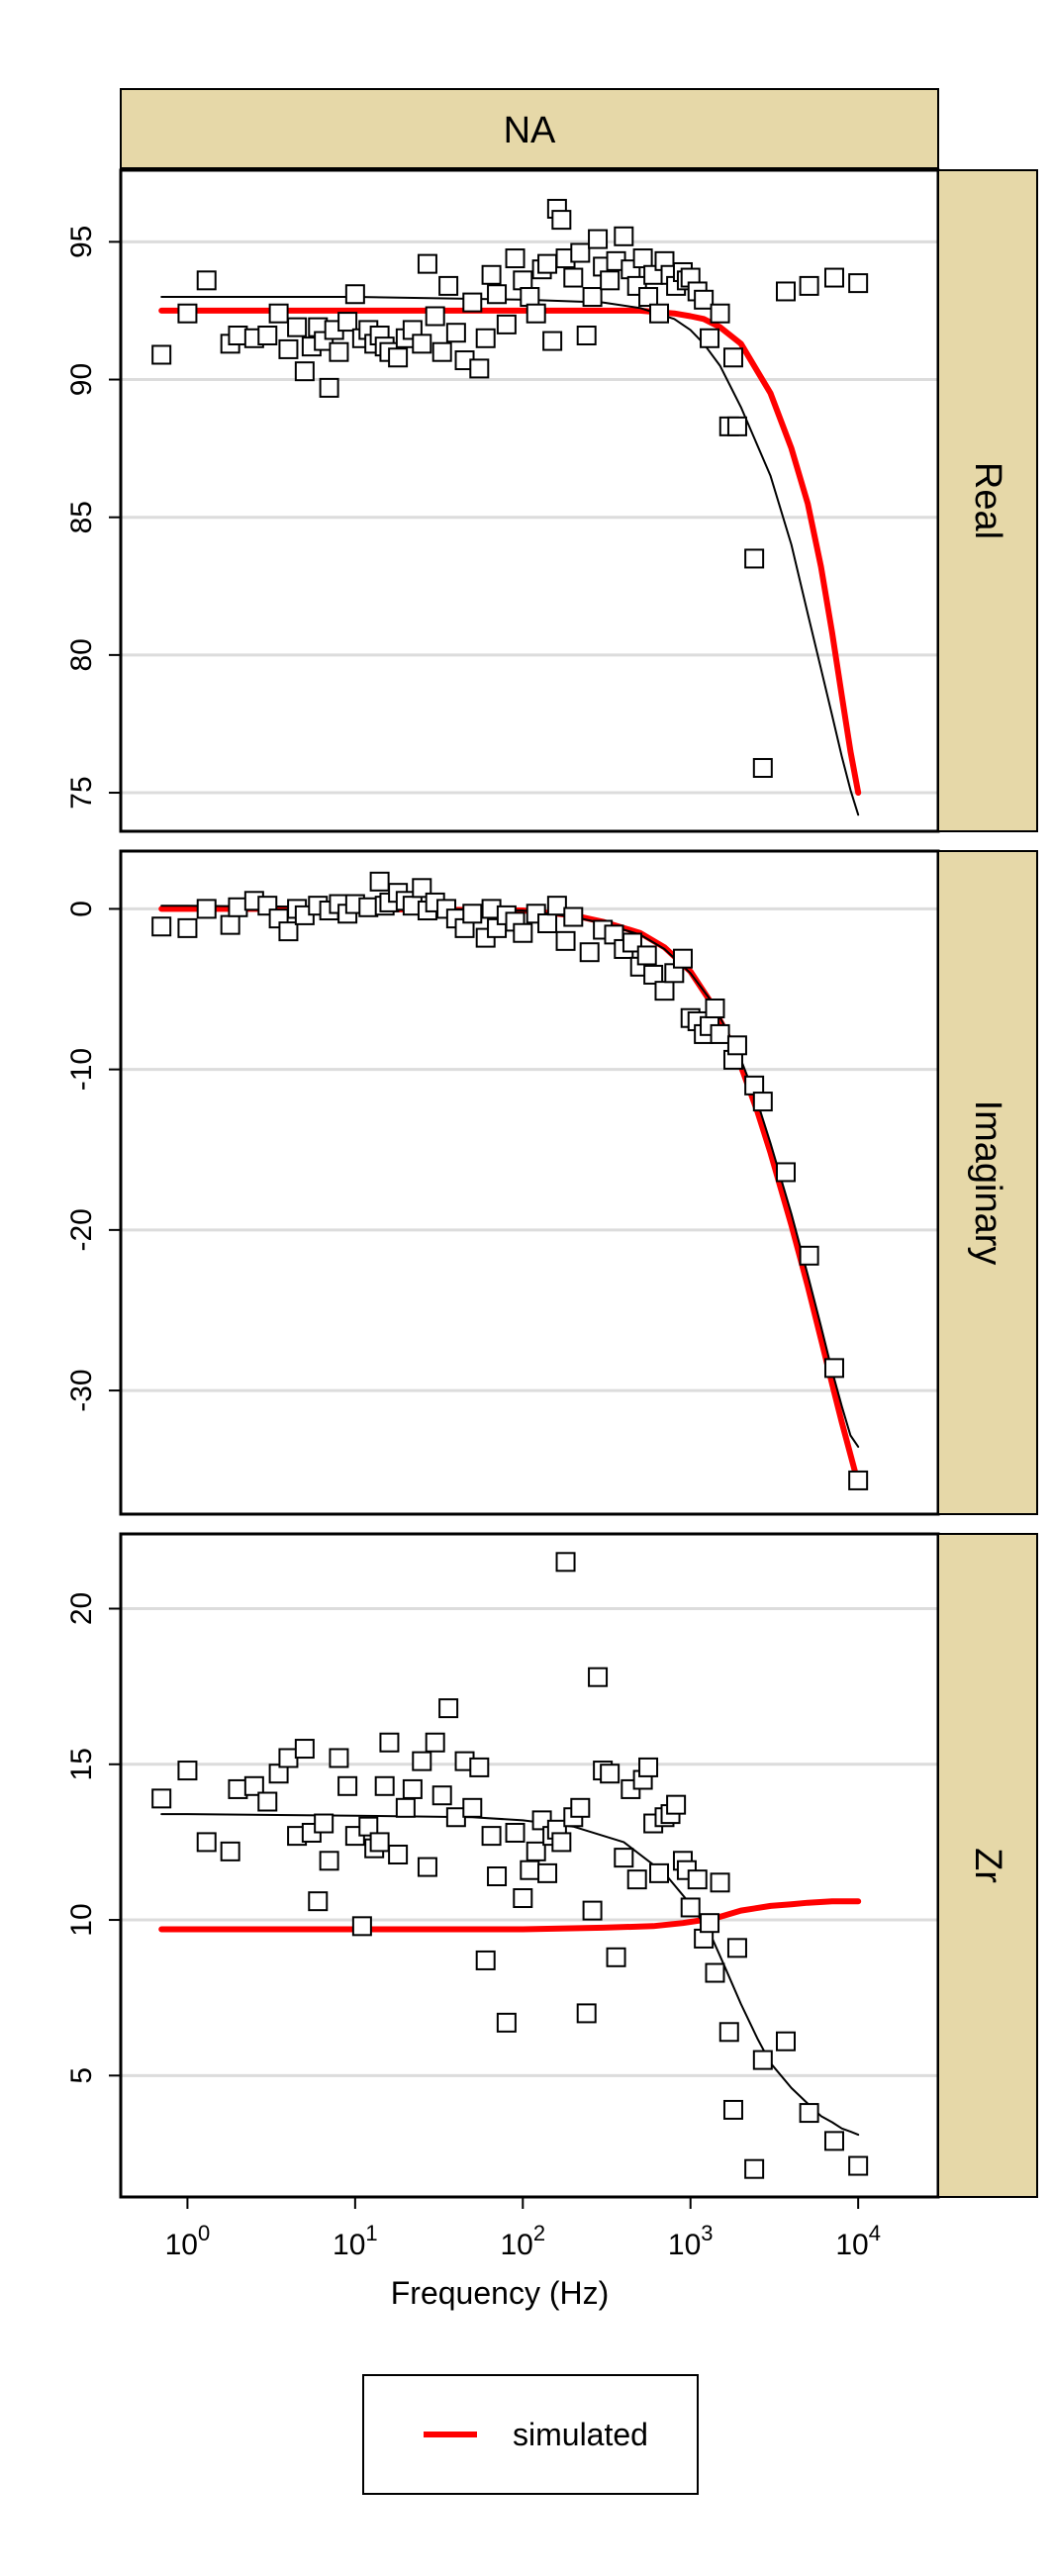 This screenshot has height=2576, width=1051. What do you see at coordinates (858, 2241) in the screenshot?
I see `x-tick-label: 10⁴` at bounding box center [858, 2241].